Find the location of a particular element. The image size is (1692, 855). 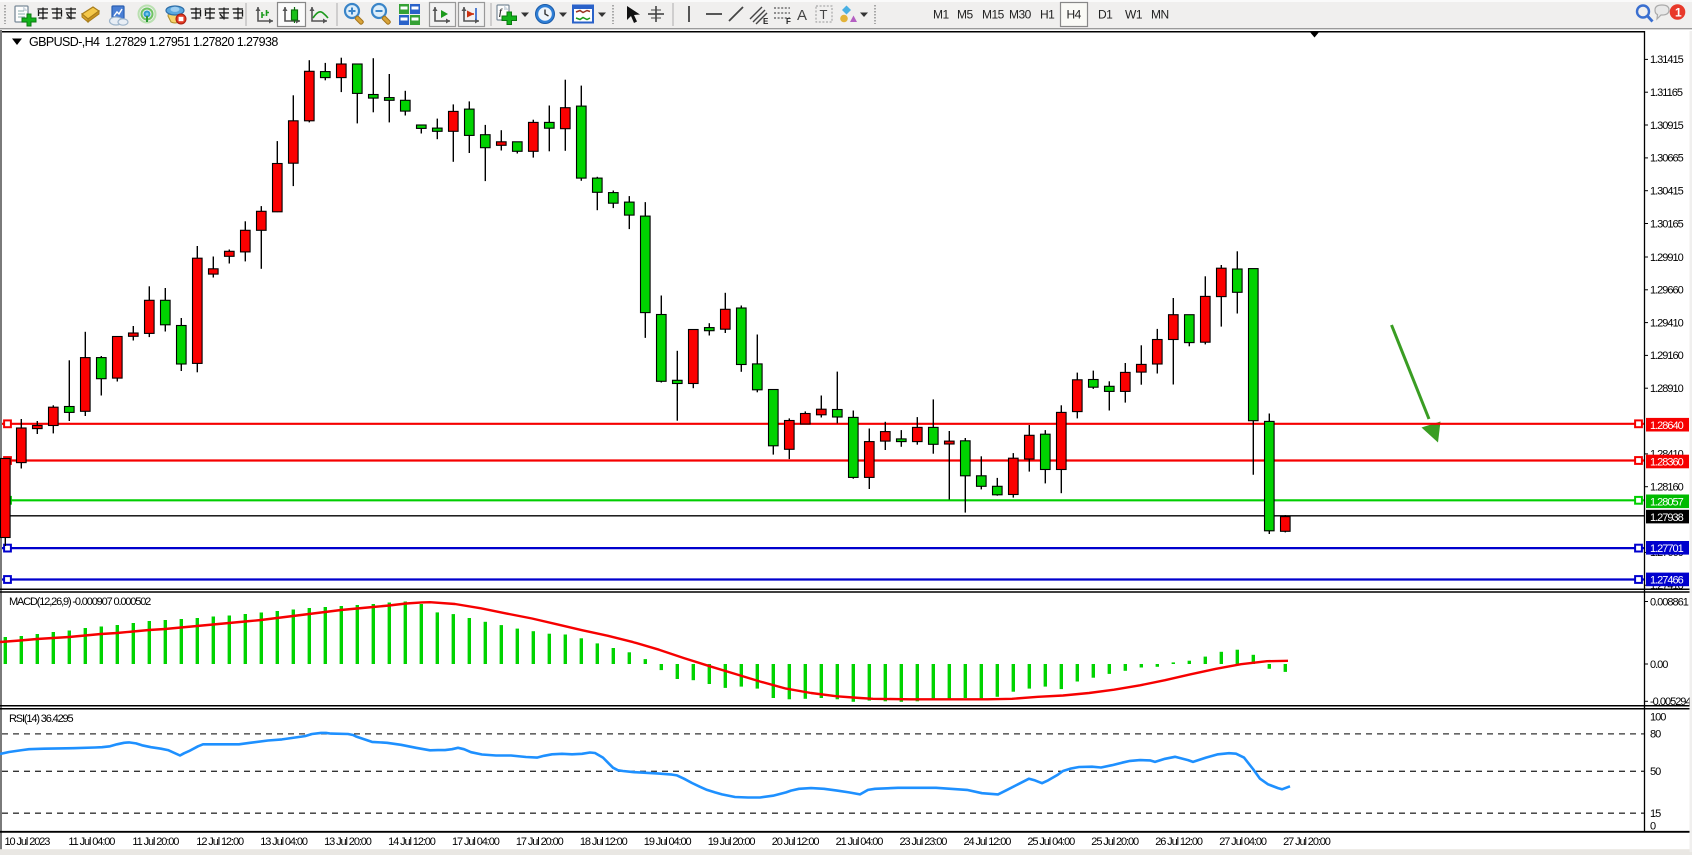

svg-text: T is located at coordinates (824, 14).